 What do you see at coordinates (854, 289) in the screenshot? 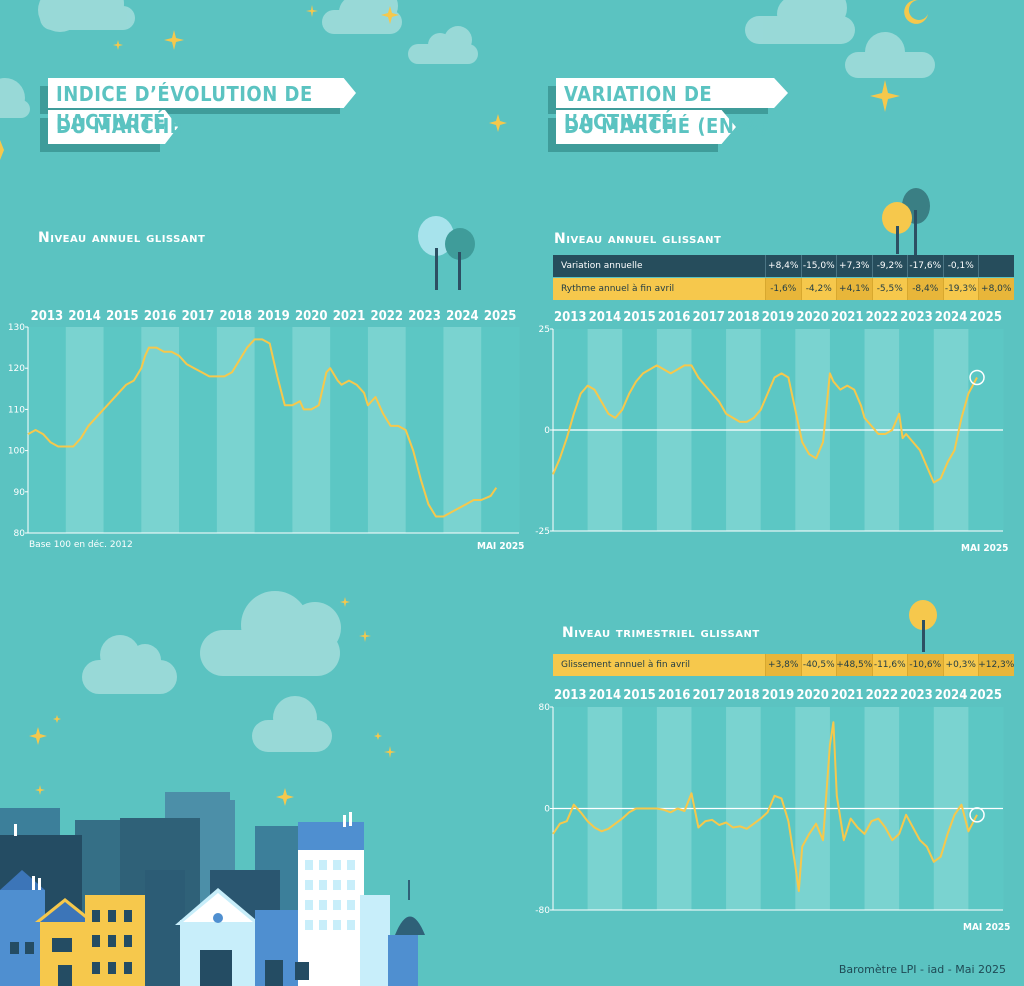
I see `table-cell: +4,1%` at bounding box center [854, 289].